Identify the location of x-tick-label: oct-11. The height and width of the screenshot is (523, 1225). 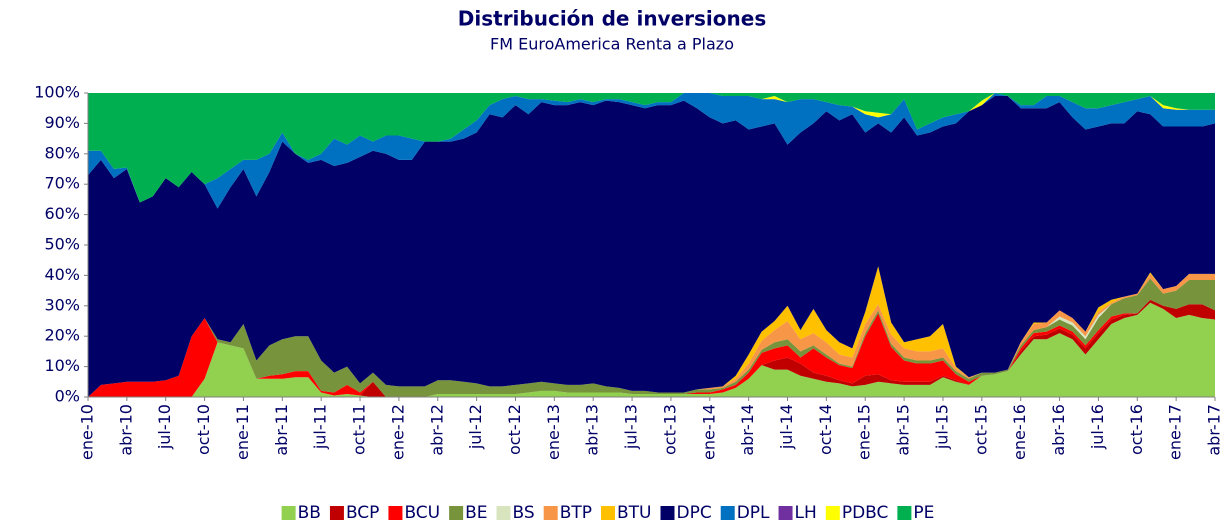
(359, 429).